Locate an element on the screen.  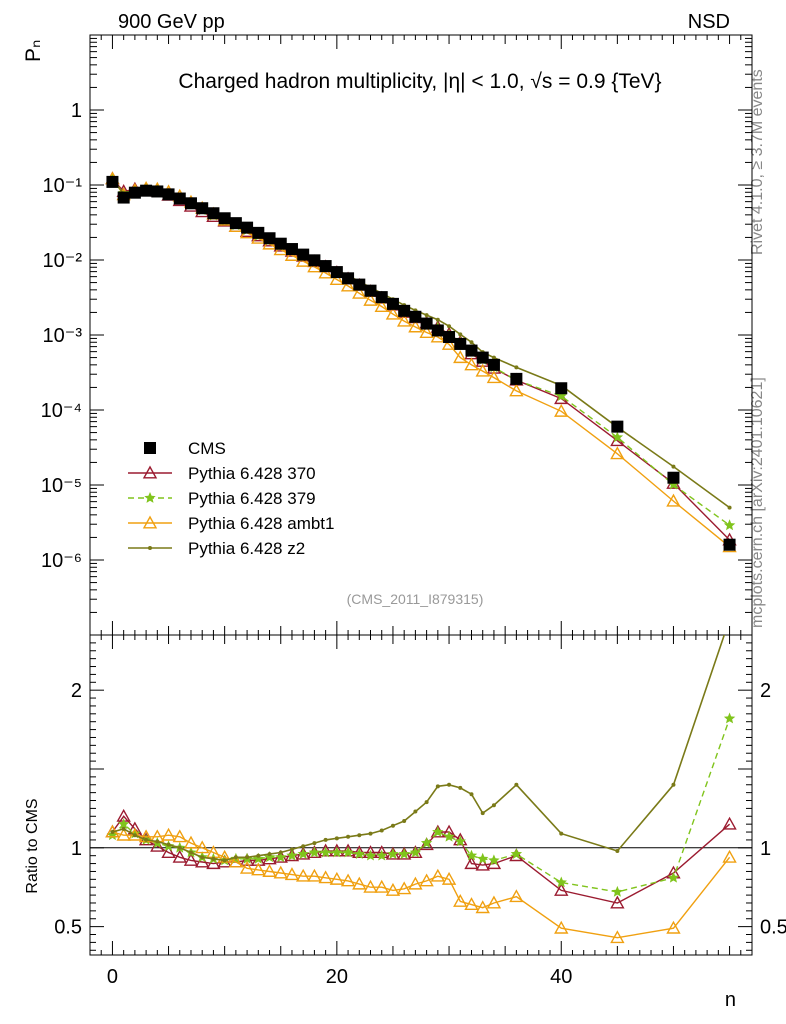
point-z2-n32 is located at coordinates (471, 342).